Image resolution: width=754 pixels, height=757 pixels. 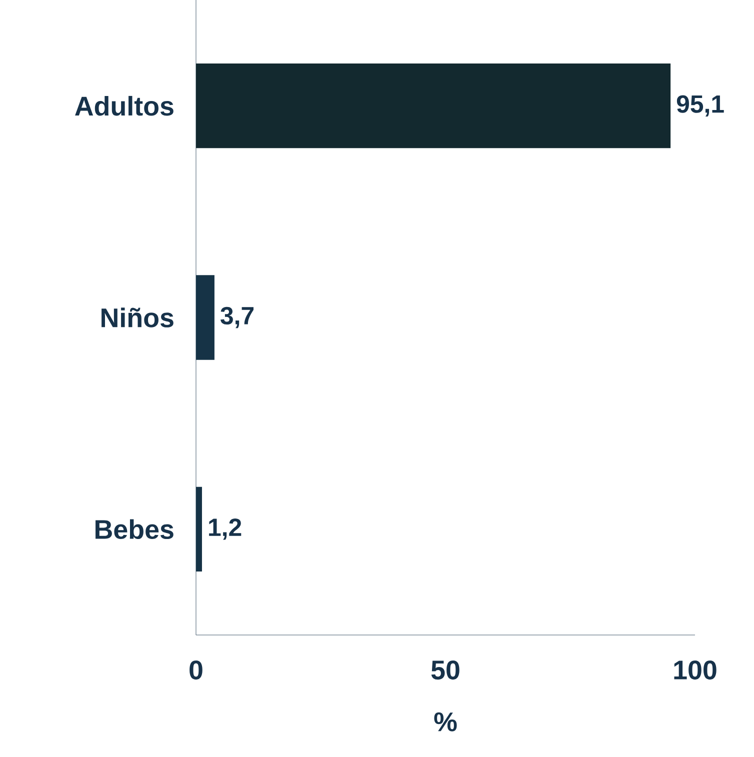 I want to click on x-tick-label: 0, so click(x=196, y=670).